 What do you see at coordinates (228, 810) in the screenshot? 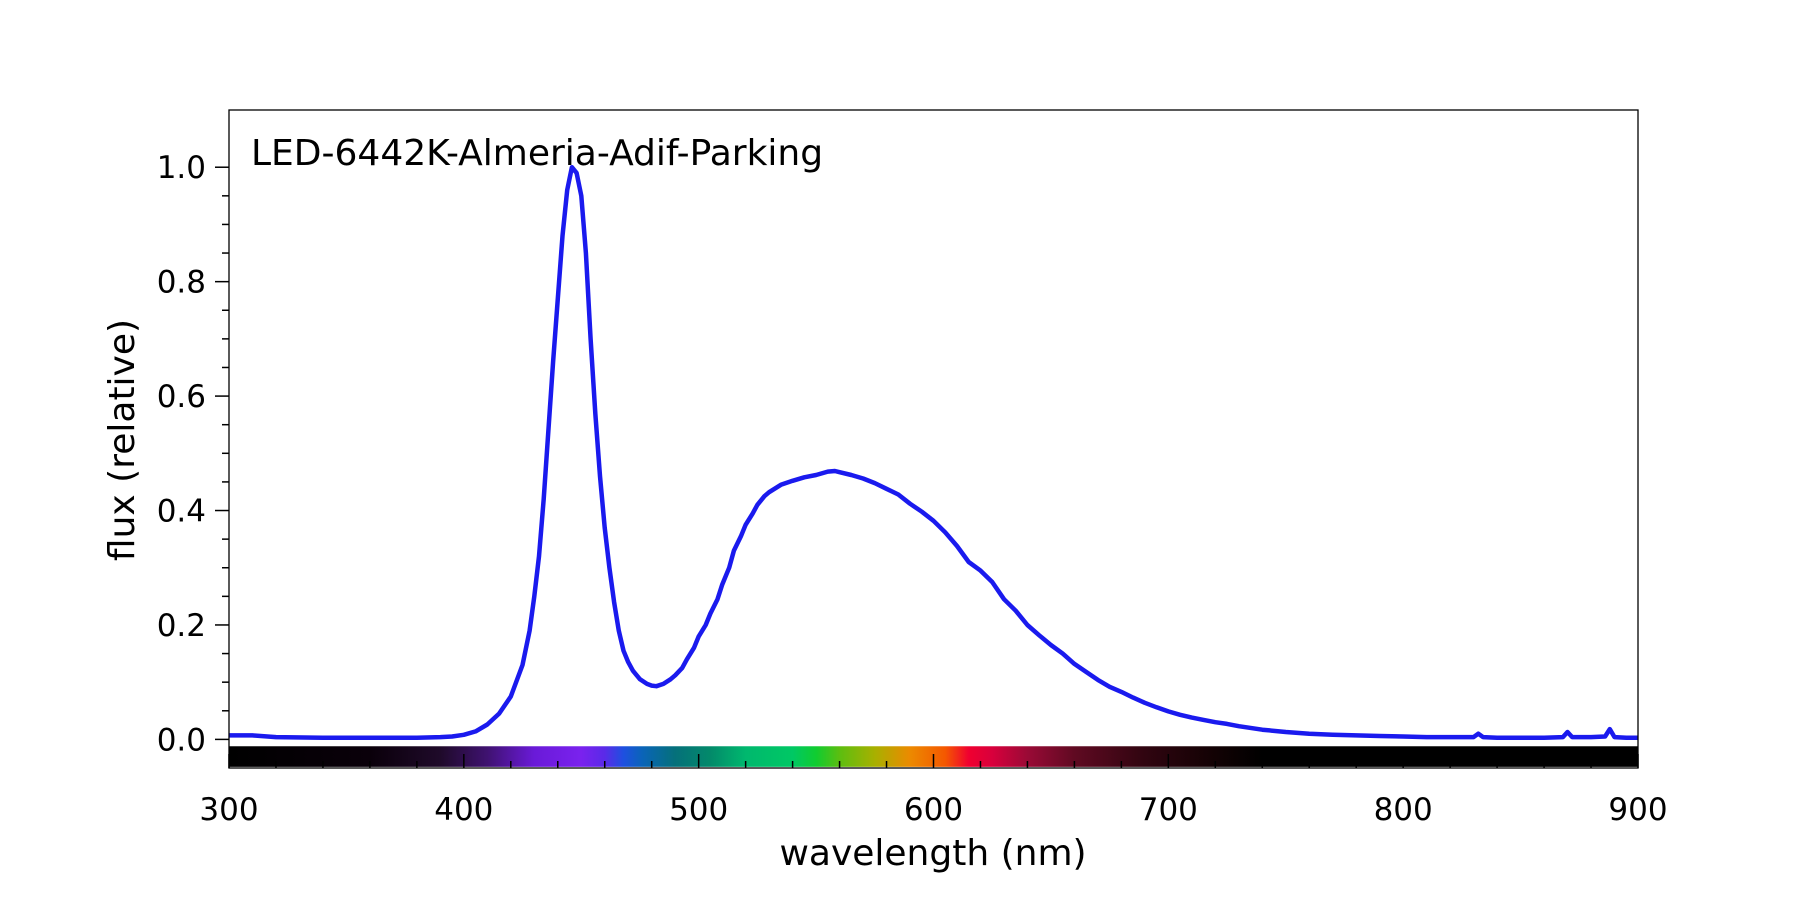
I see `x-tick-label: 300` at bounding box center [228, 810].